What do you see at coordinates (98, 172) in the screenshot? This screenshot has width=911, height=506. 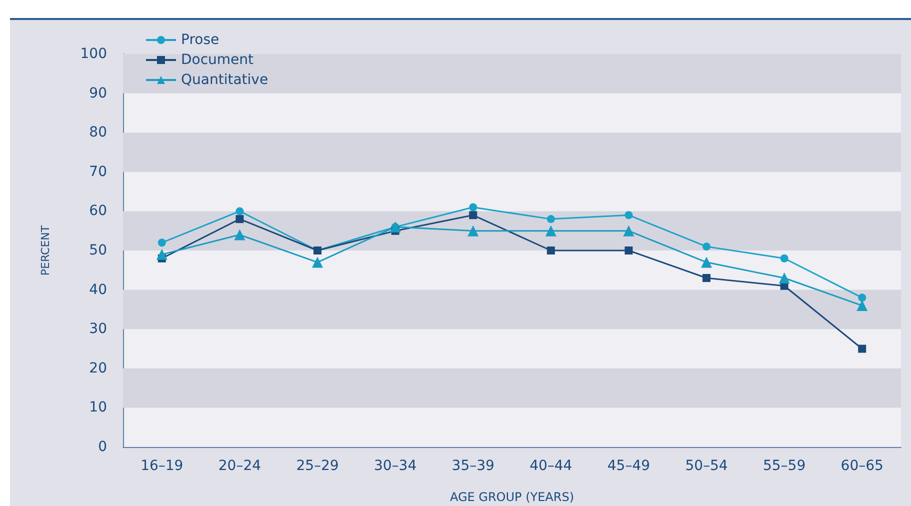 I see `y-tick-label: 70` at bounding box center [98, 172].